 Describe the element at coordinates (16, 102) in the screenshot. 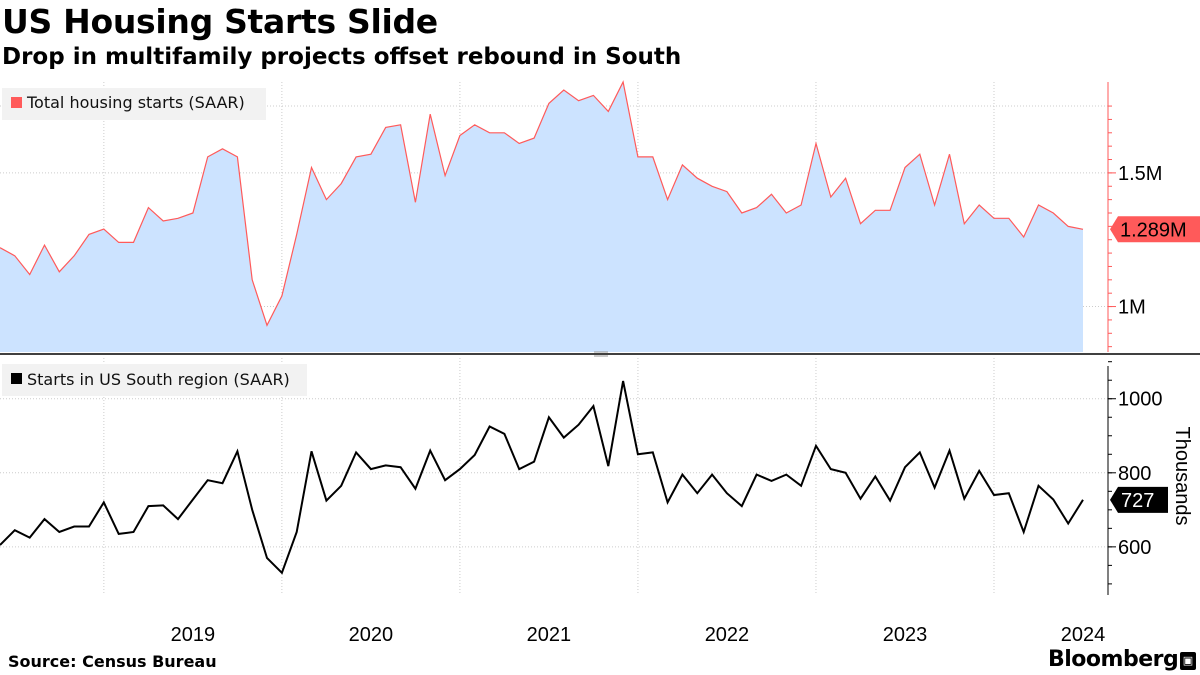

I see `top-legend-swatch` at that location.